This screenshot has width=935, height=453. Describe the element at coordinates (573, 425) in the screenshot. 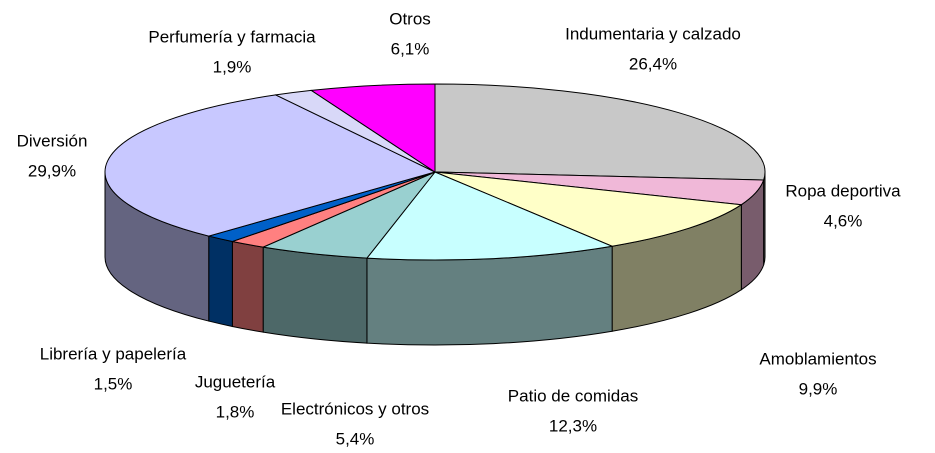

I see `value-label: 12,3%` at that location.